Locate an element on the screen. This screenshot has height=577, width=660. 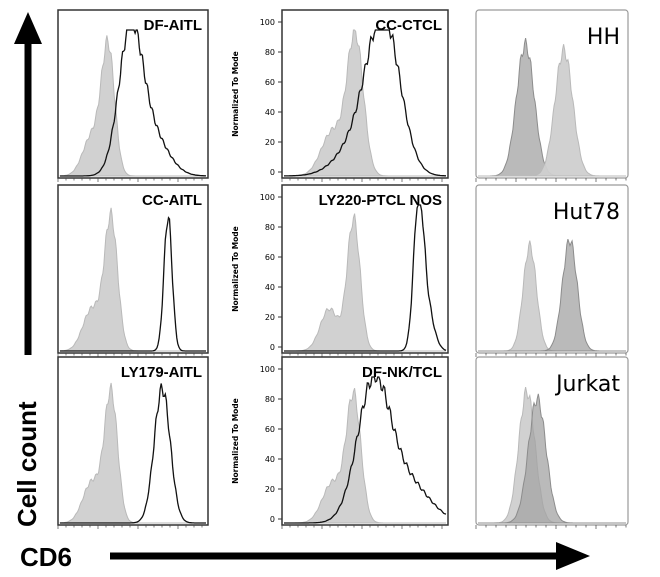
y-axis-arrow is located at coordinates (28, 183).